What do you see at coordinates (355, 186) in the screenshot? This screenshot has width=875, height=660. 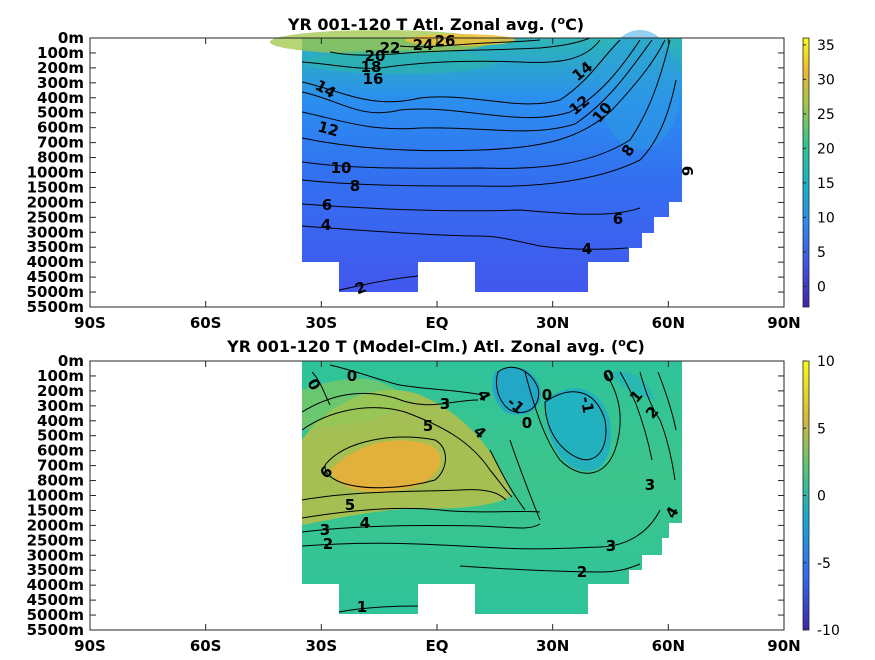 I see `svg-text: 8` at bounding box center [355, 186].